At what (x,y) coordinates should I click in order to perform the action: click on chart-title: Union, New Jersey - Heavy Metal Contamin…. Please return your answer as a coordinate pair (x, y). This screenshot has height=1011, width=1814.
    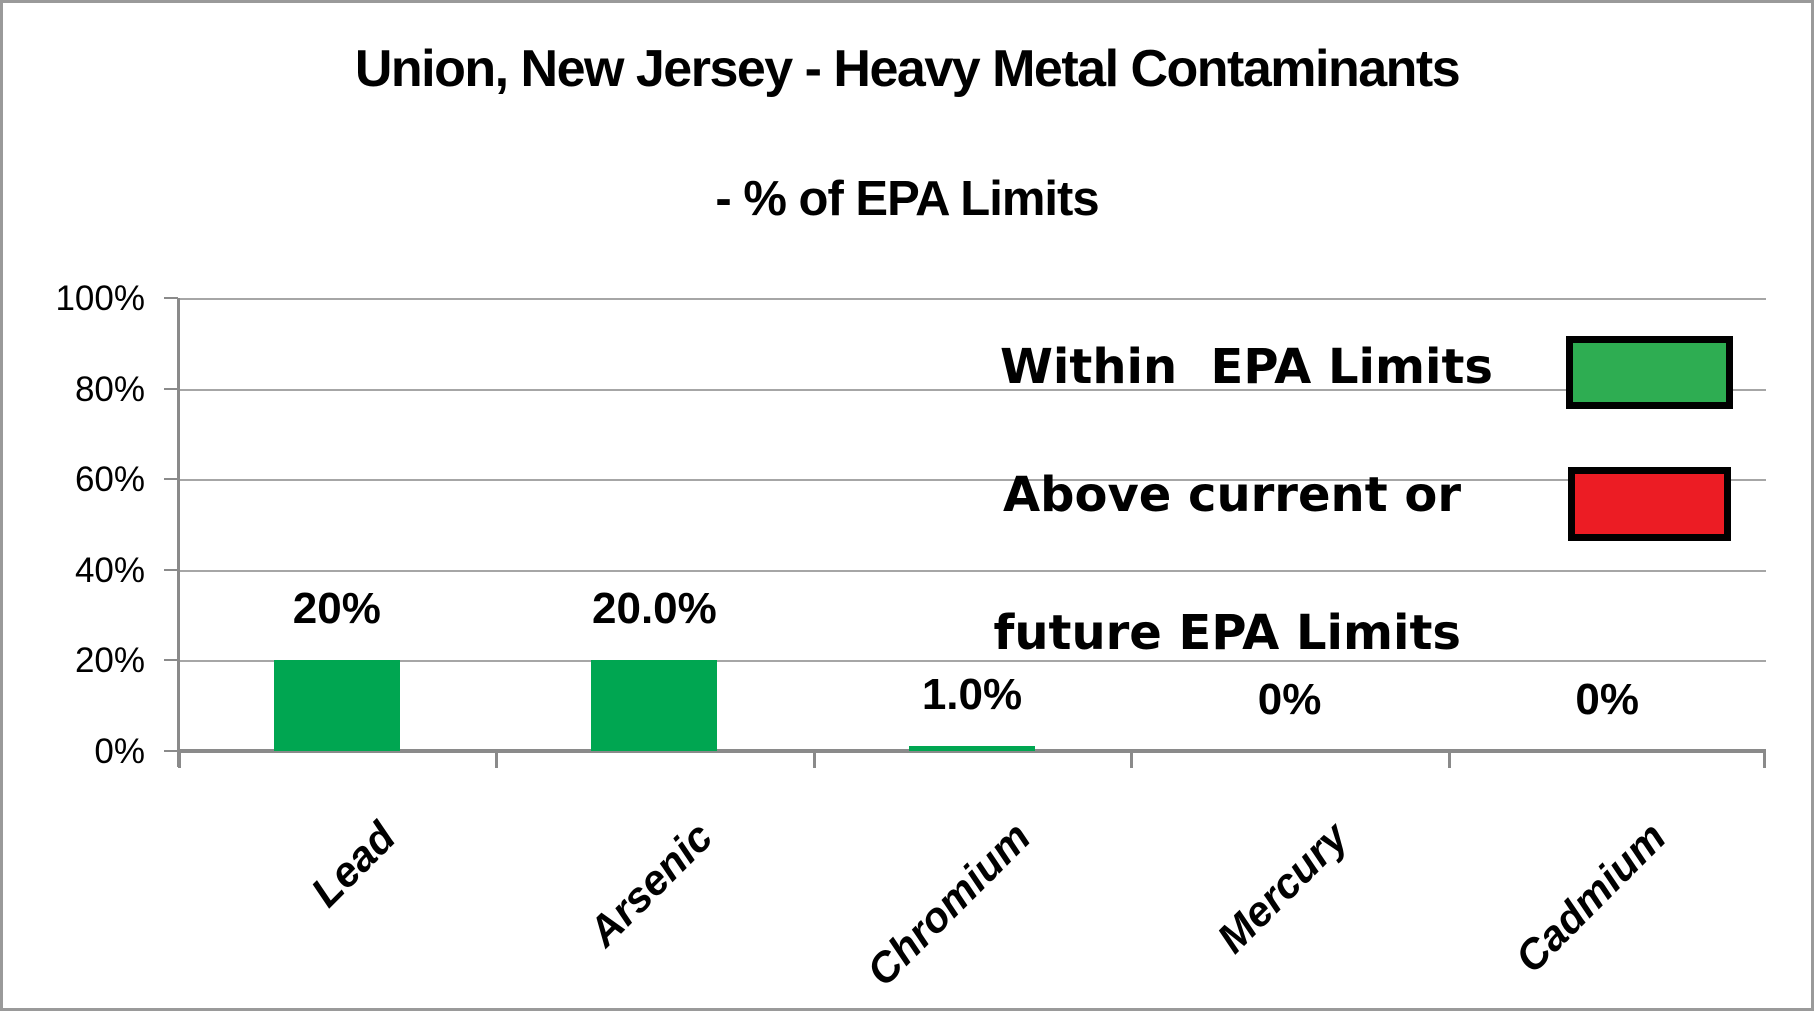
    Looking at the image, I should click on (907, 69).